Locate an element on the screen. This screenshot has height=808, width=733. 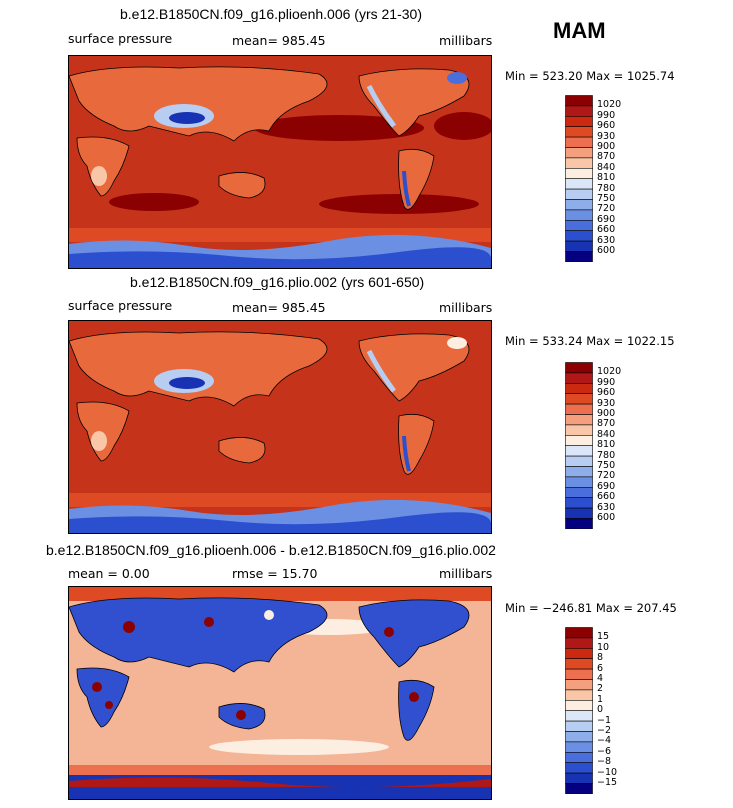
colorbar-tick-label: 15 is located at coordinates (603, 637).